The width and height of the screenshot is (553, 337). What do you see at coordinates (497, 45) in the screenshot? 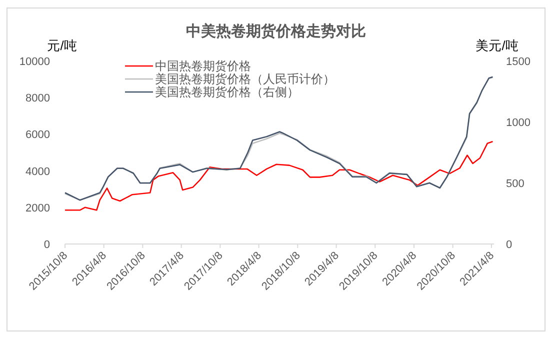
I see `y2-axis-title: 美元/吨` at bounding box center [497, 45].